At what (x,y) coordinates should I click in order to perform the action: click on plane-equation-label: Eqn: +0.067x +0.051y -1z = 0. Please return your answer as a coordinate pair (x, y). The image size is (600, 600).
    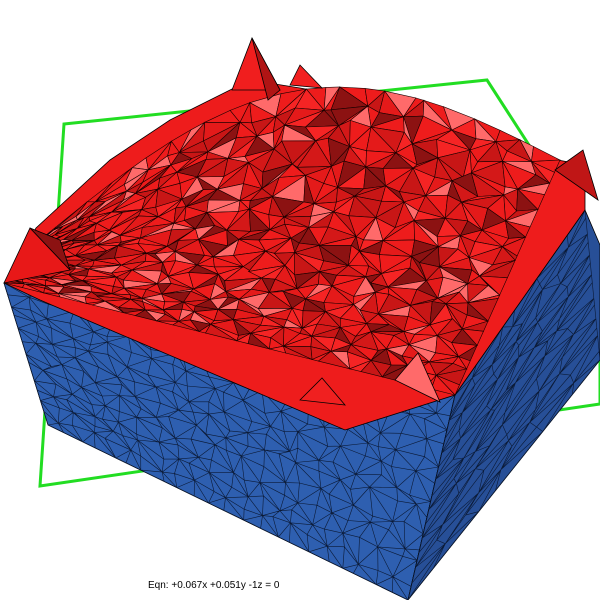
    Looking at the image, I should click on (214, 585).